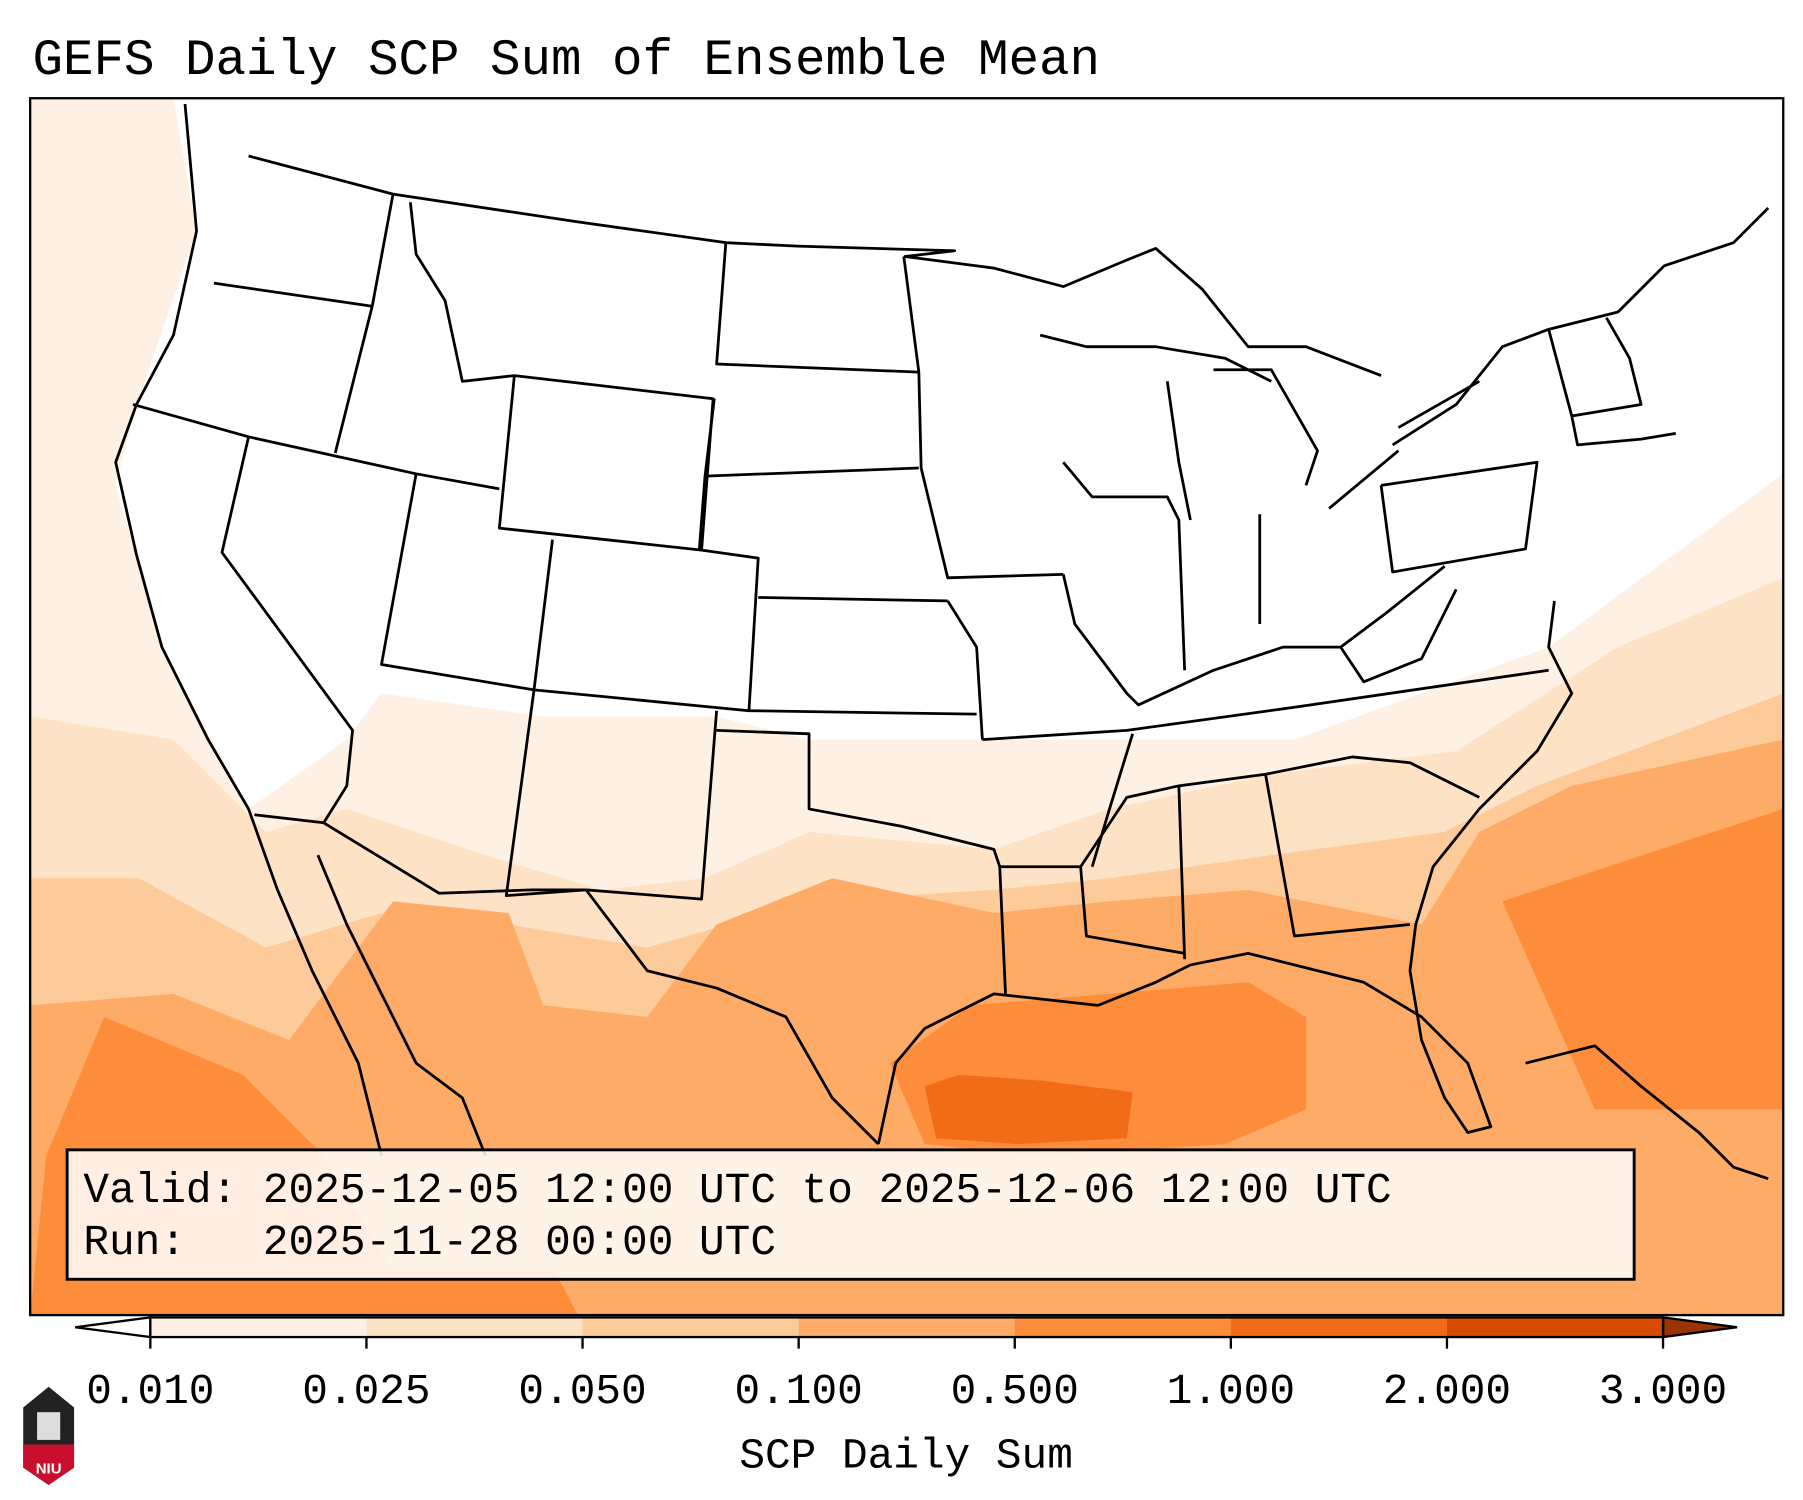 The image size is (1803, 1500). I want to click on colorbar-tick-label: 3.000, so click(1663, 1391).